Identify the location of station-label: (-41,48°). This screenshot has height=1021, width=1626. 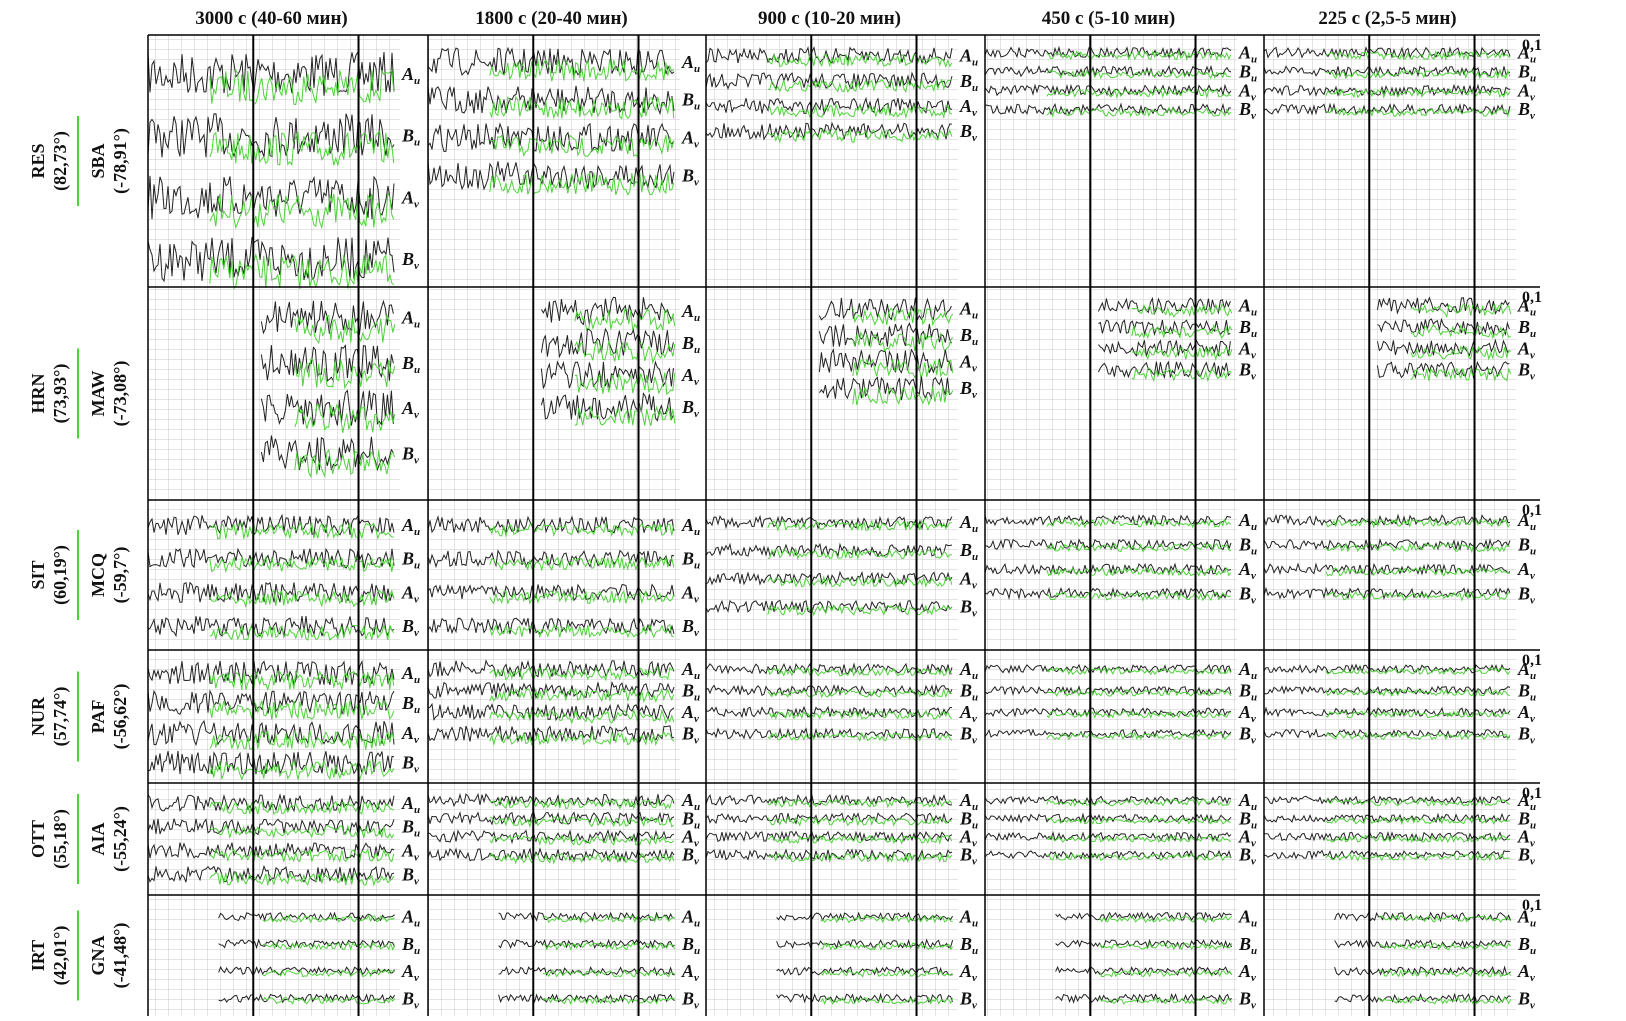
(120, 956).